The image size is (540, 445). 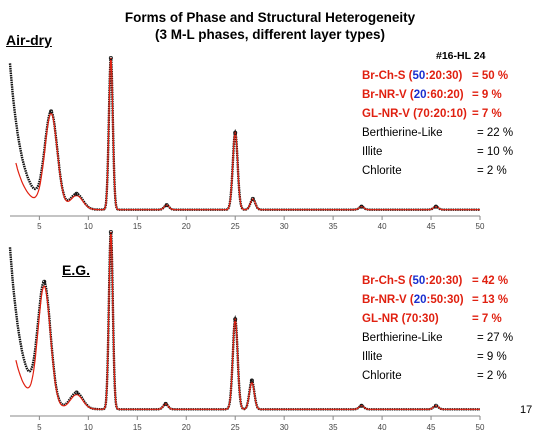 What do you see at coordinates (445, 300) in the screenshot?
I see `component-name-suffix: :50:30)` at bounding box center [445, 300].